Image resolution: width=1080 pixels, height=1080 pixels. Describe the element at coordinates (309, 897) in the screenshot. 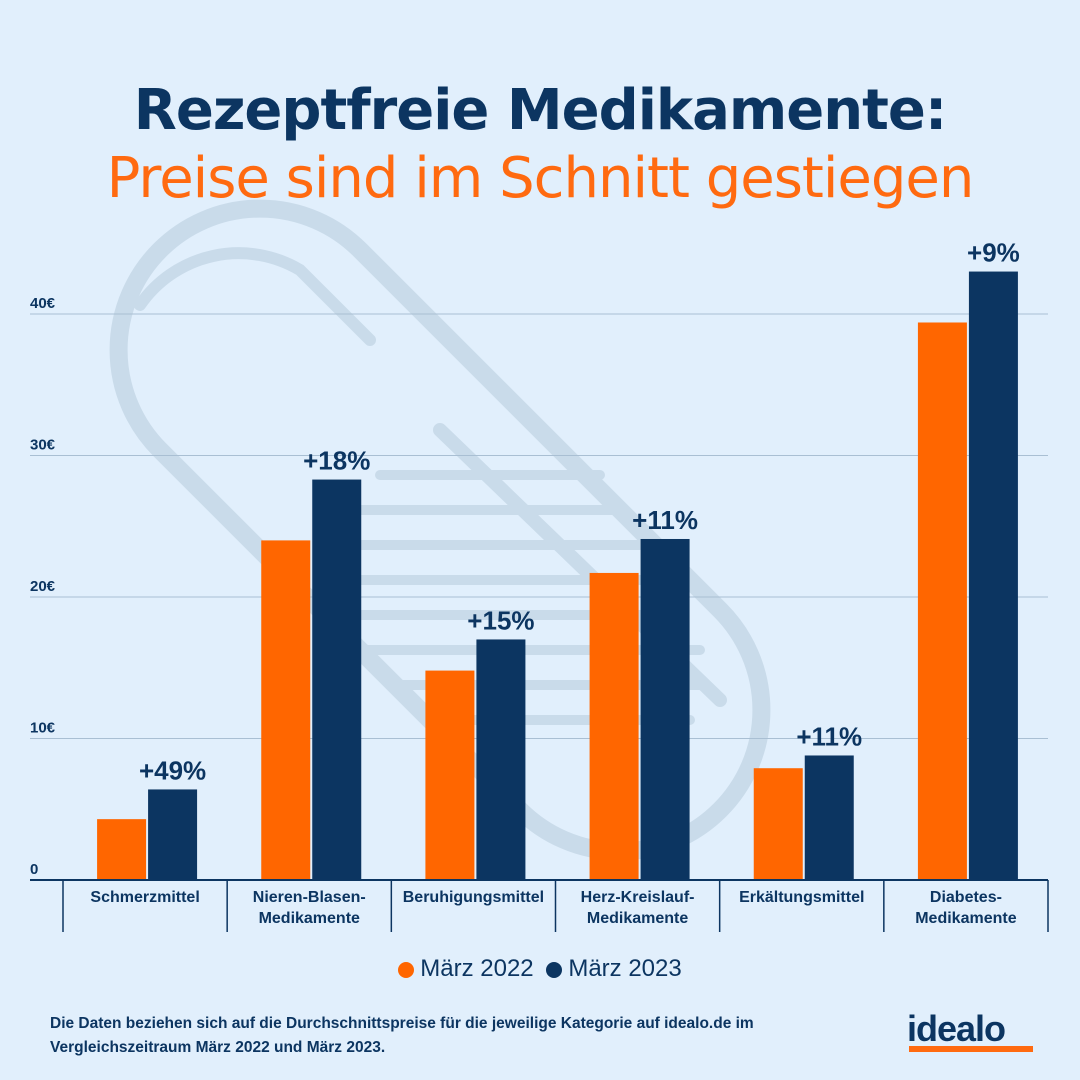

I see `category-label: Nieren-Blasen-` at that location.